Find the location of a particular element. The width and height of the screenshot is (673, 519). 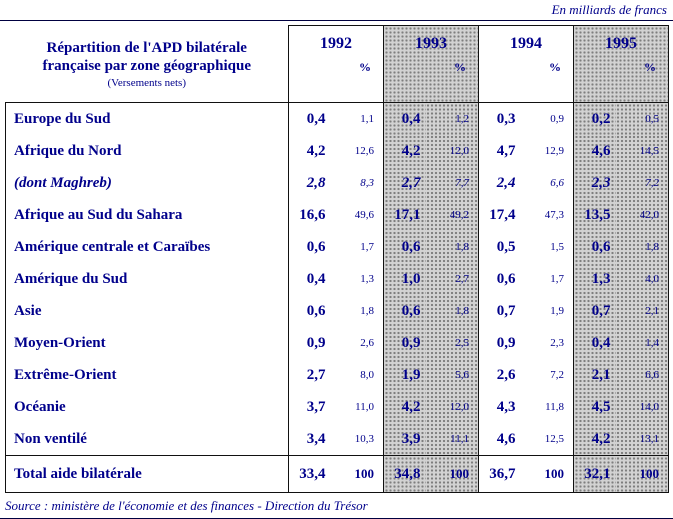

value-cell: 4,7 is located at coordinates (499, 151).